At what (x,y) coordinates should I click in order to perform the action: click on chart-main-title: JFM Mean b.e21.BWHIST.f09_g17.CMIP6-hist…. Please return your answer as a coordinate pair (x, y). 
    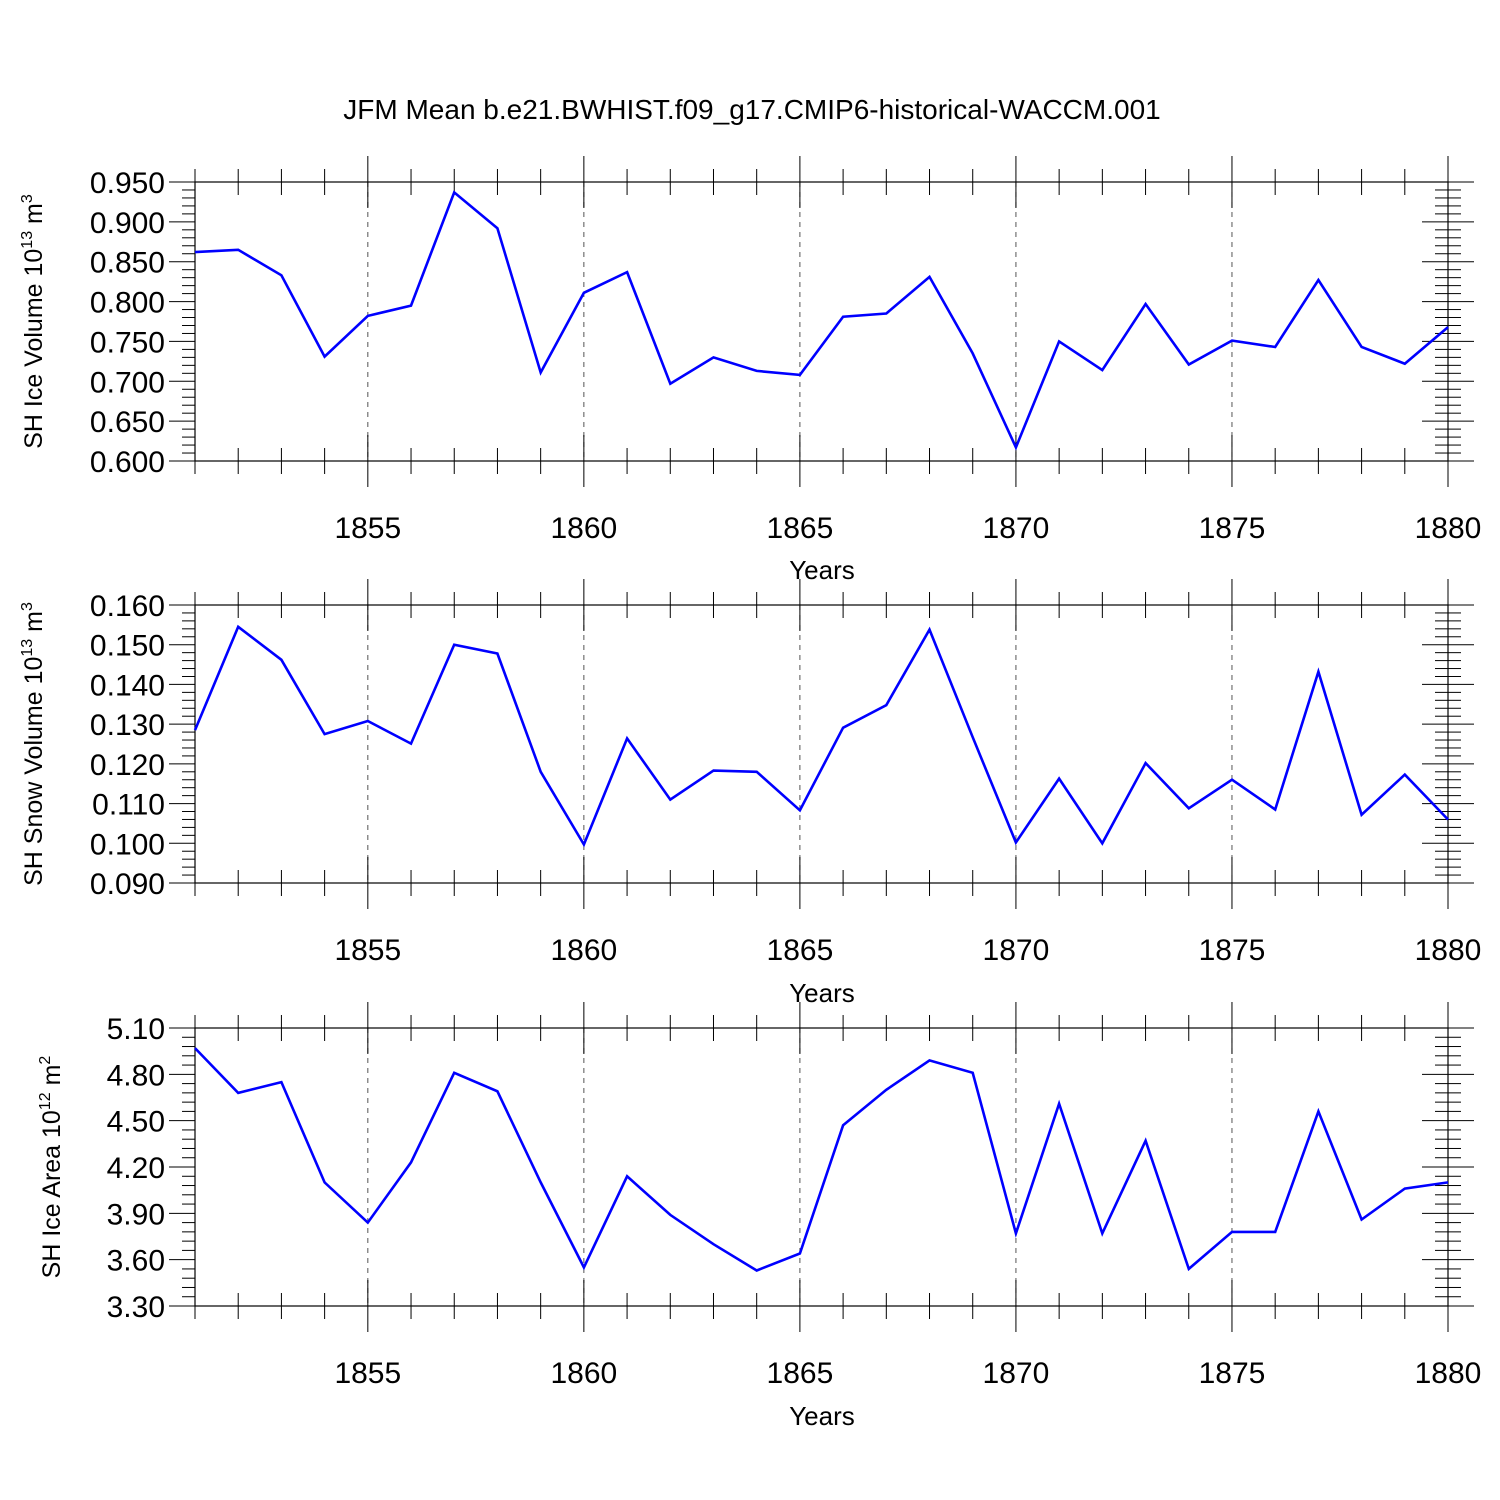
    Looking at the image, I should click on (751, 109).